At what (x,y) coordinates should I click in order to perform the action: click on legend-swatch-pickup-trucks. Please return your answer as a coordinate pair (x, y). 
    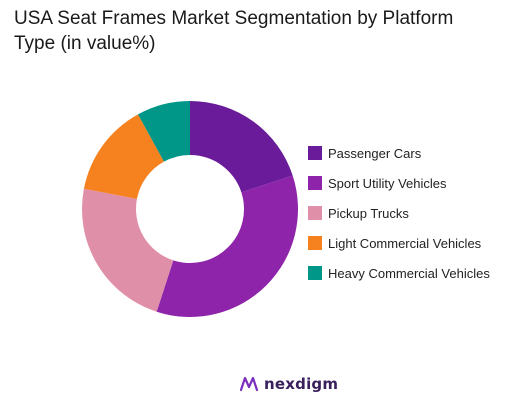
    Looking at the image, I should click on (315, 213).